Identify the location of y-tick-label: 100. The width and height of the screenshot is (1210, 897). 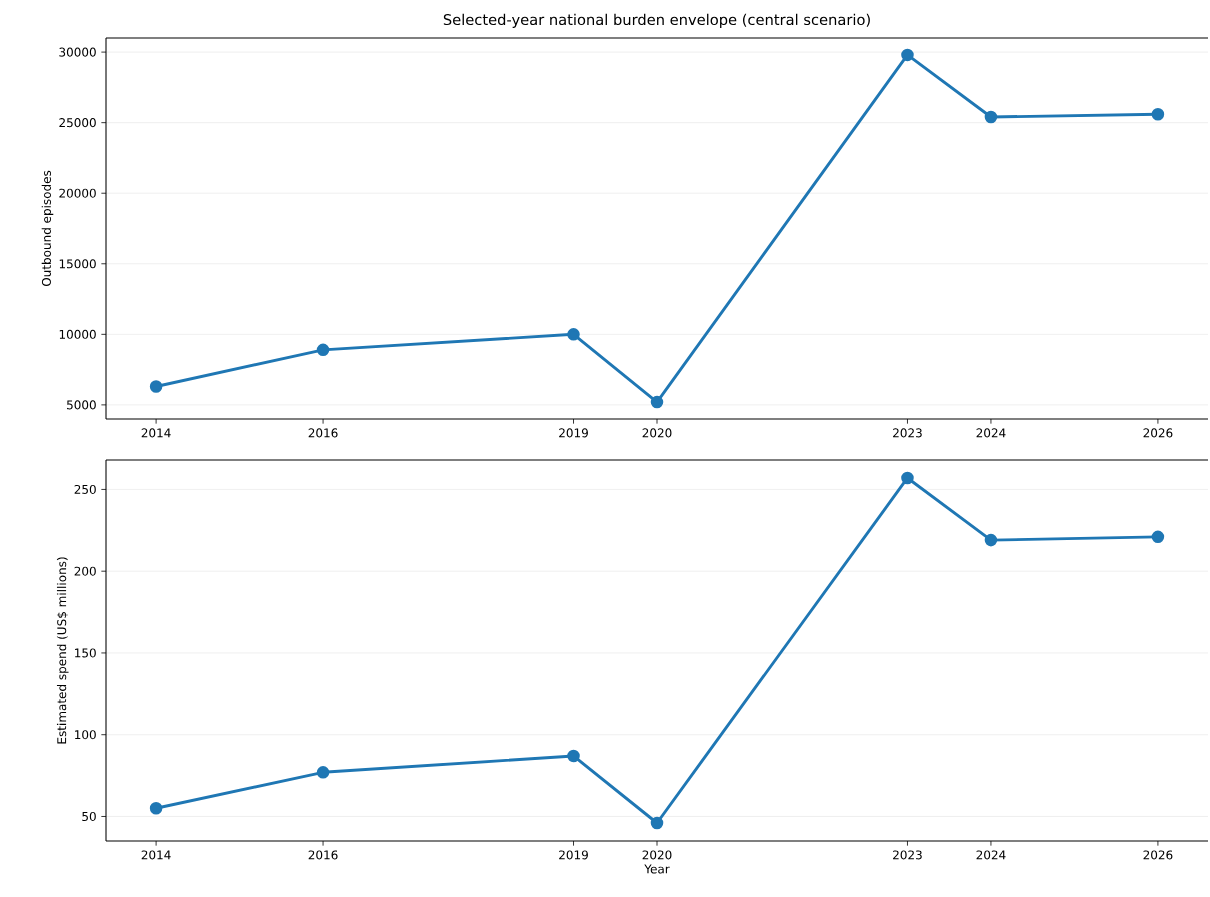
(85, 735).